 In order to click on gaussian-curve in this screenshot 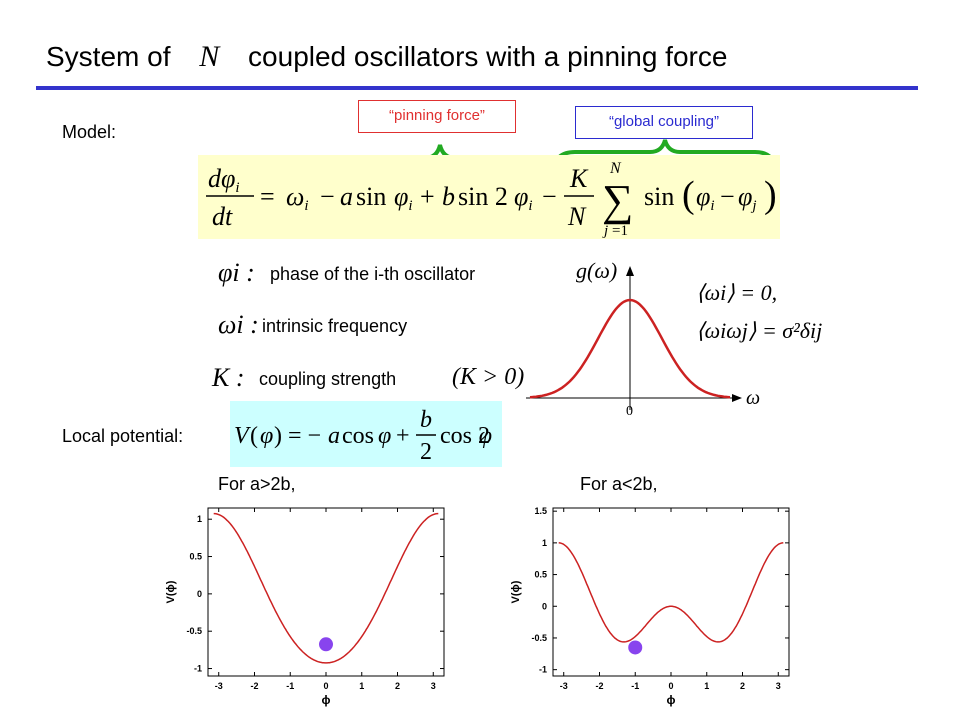, I will do `click(630, 348)`.